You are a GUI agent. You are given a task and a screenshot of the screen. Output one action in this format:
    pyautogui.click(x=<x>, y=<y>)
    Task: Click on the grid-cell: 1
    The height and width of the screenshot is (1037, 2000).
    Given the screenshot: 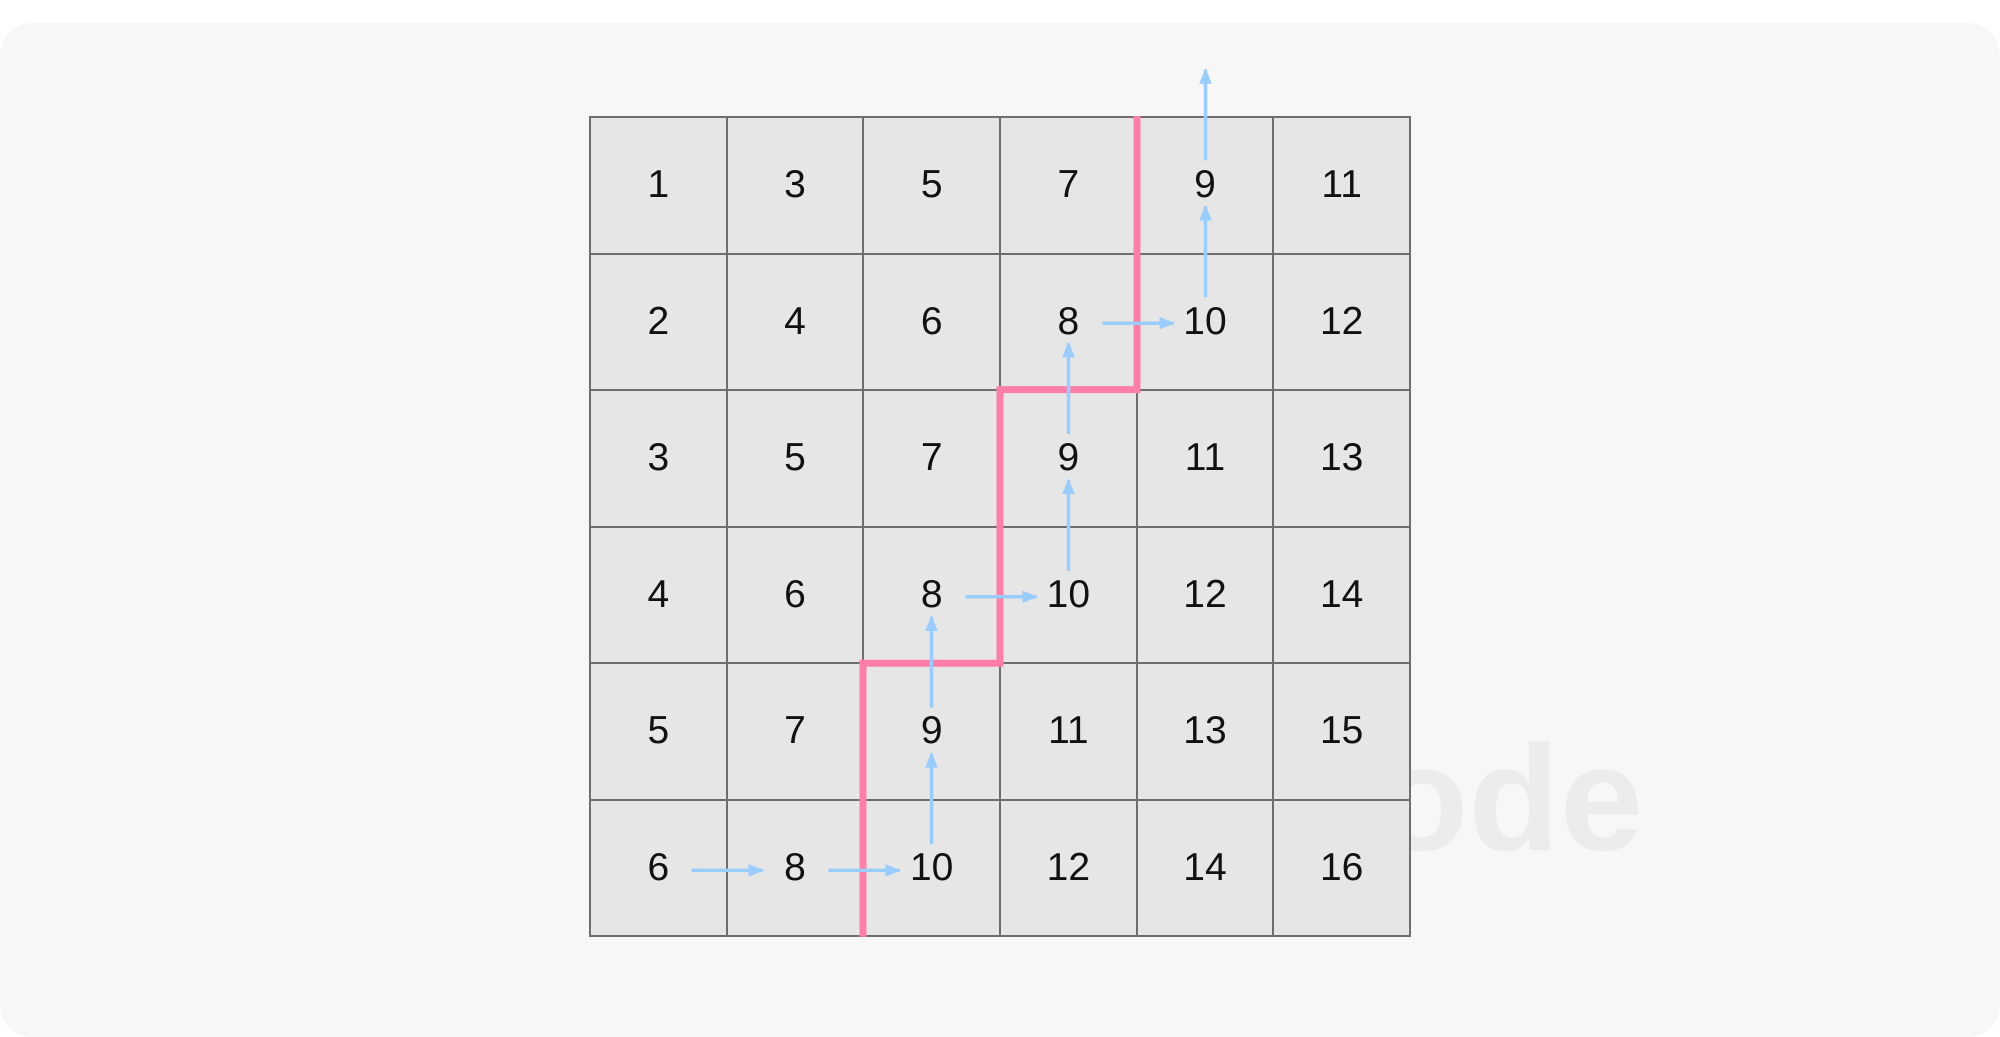 What is the action you would take?
    pyautogui.click(x=658, y=185)
    